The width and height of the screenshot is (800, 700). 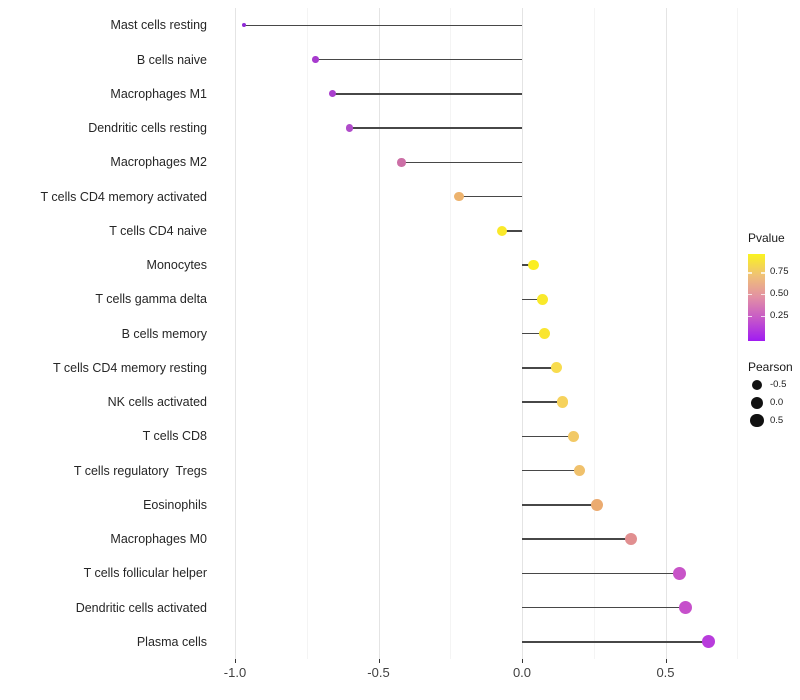 I want to click on y-axis-label: B cells naive, so click(x=171, y=59).